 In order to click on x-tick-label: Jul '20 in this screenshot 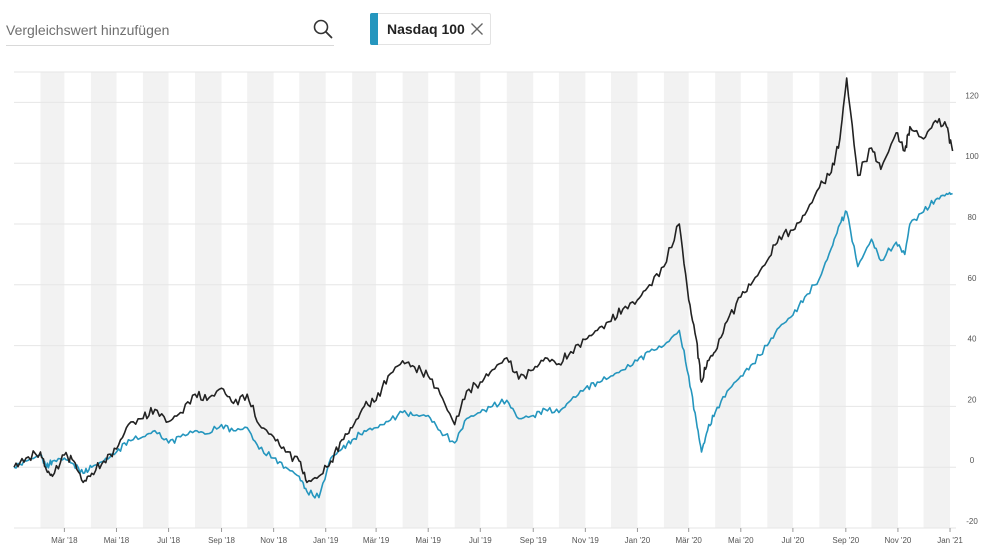, I will do `click(792, 540)`.